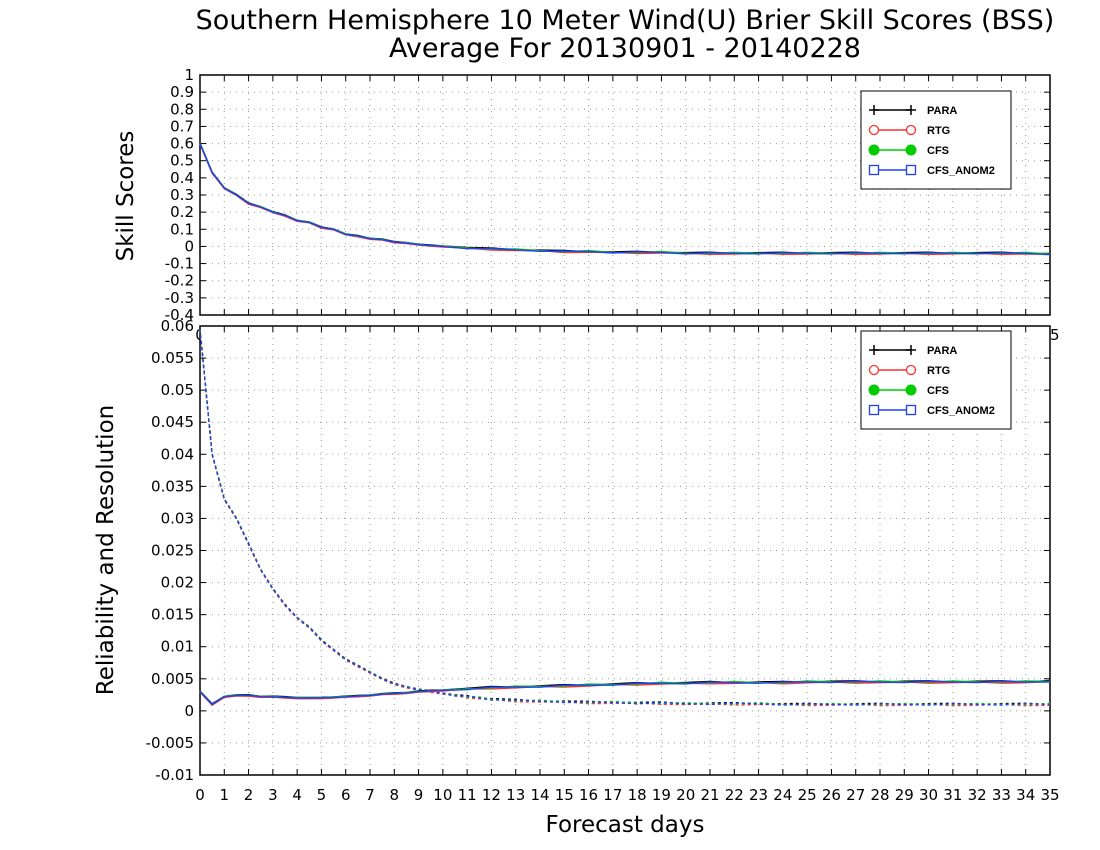  I want to click on y-tick-label: 0.055, so click(172, 358).